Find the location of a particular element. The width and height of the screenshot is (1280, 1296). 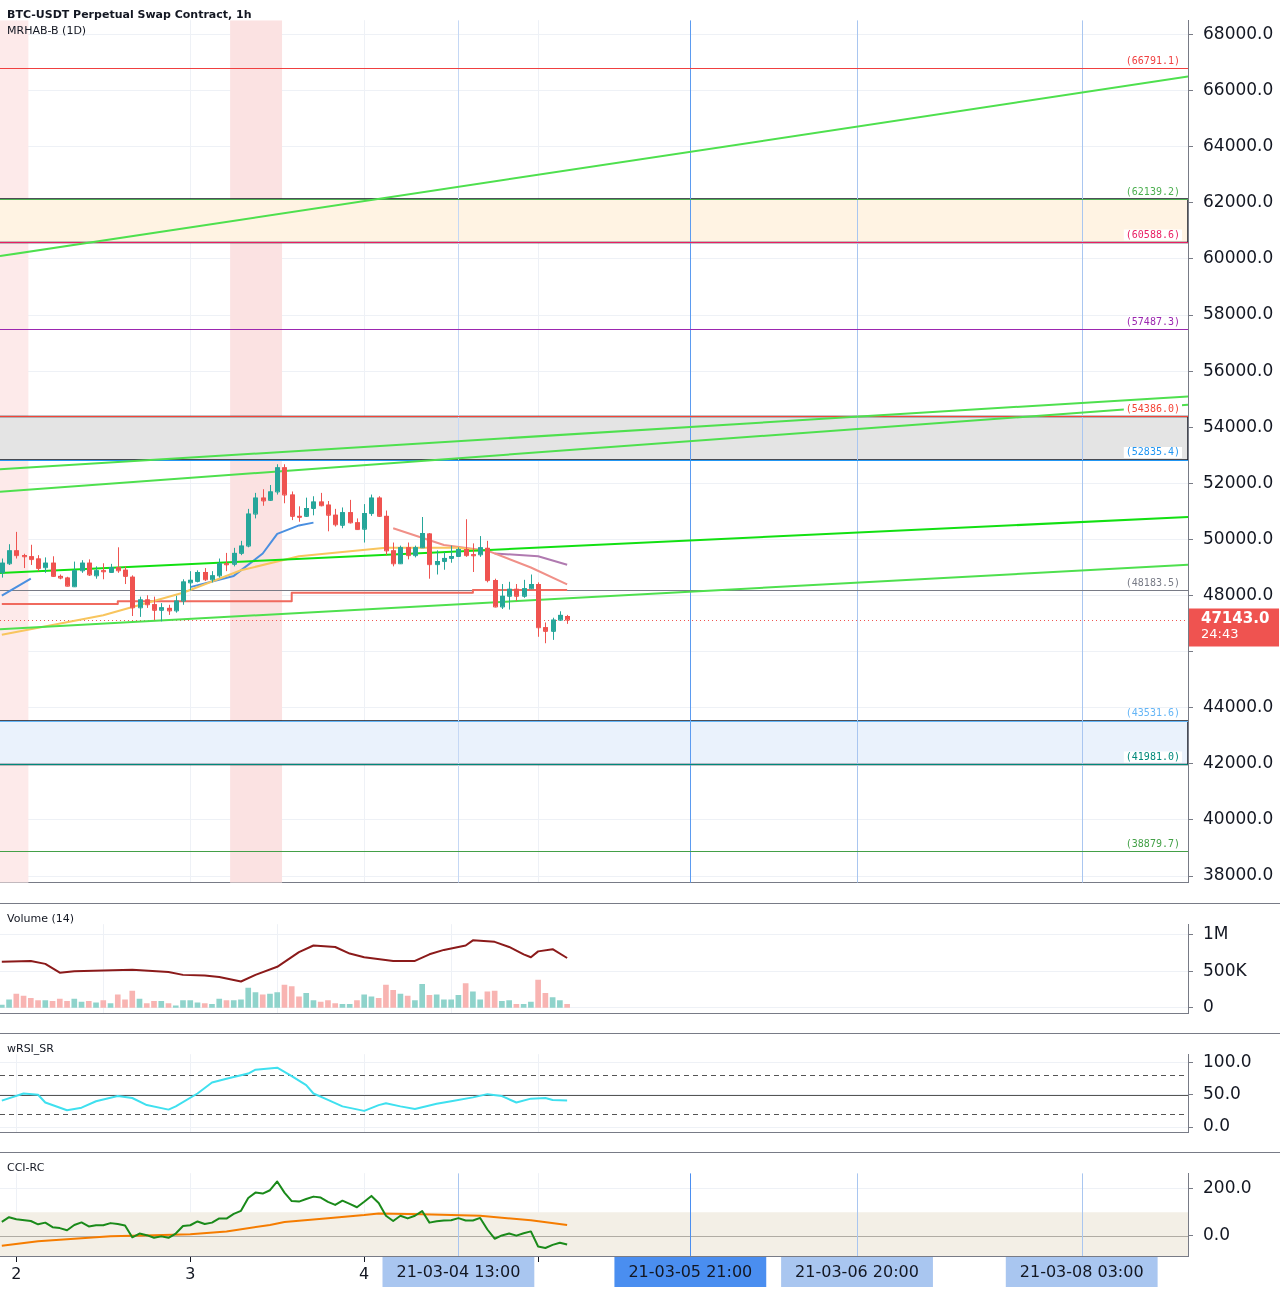

ref-line-label: 47143.0 is located at coordinates (1235, 618).